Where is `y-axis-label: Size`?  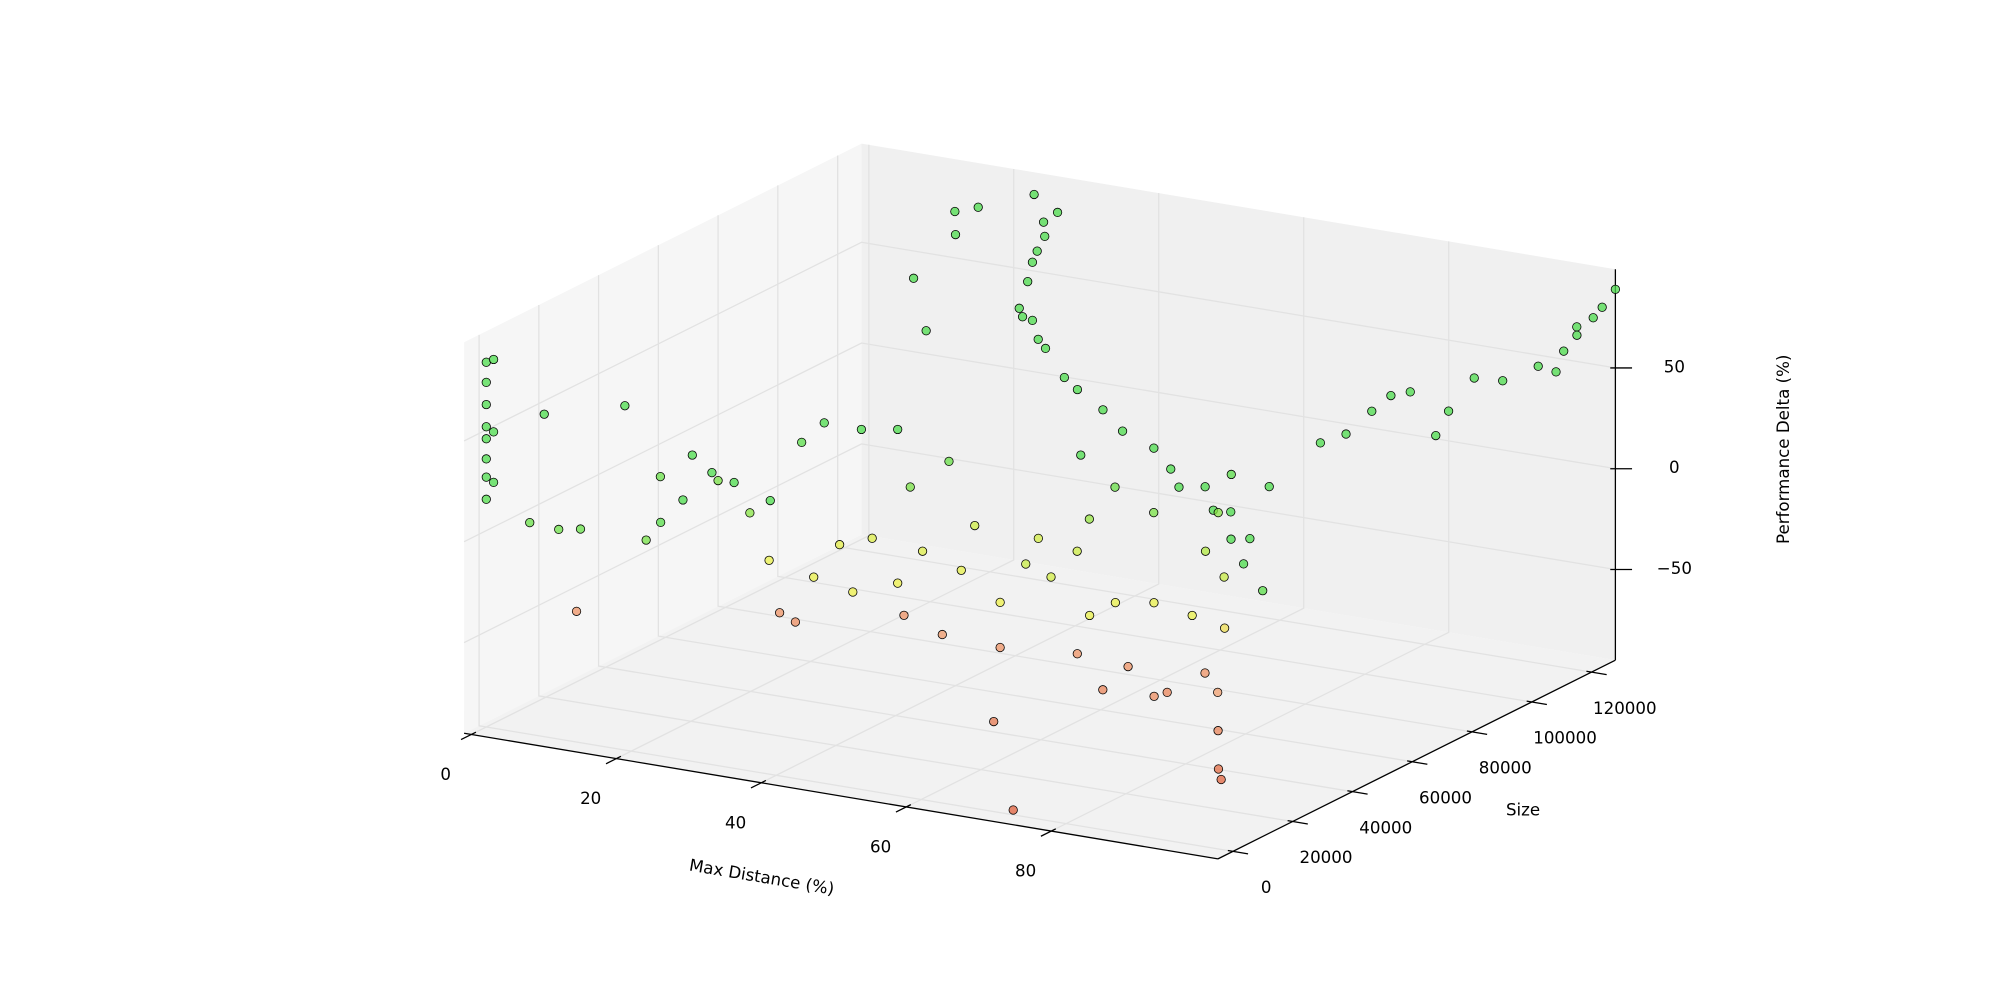
y-axis-label: Size is located at coordinates (1523, 809).